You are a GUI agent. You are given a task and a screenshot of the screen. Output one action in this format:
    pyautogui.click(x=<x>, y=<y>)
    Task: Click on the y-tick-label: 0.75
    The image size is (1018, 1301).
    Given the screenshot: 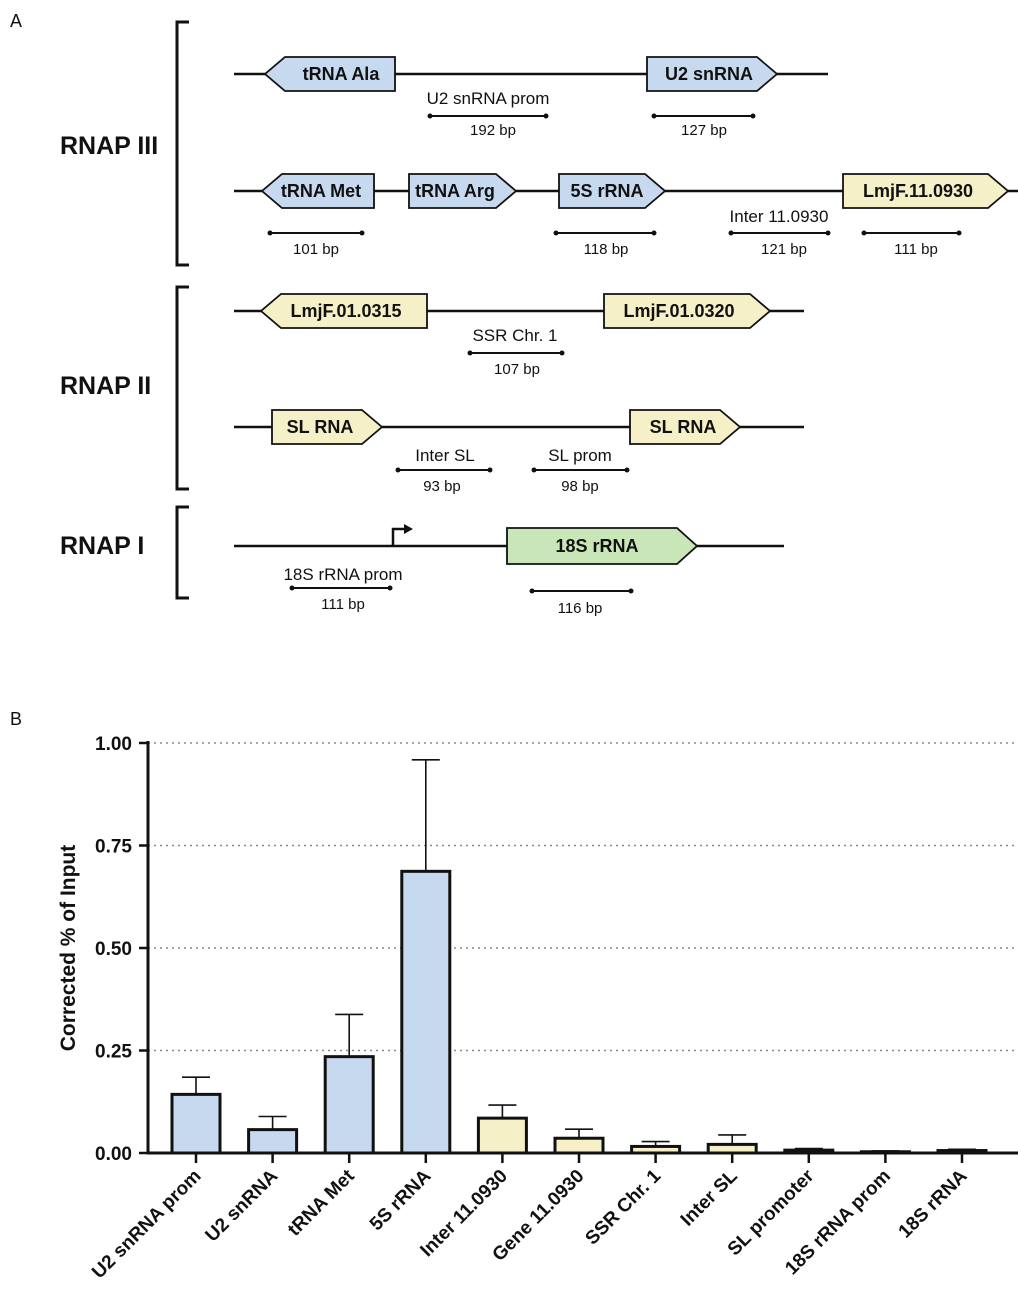 What is the action you would take?
    pyautogui.click(x=113, y=847)
    